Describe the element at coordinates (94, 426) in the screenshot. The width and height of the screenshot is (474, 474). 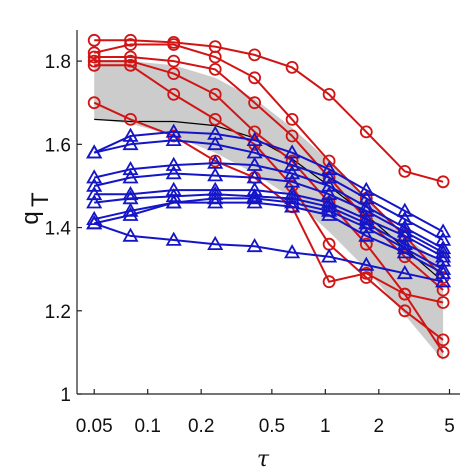
I see `x-tick-label: 0.05` at that location.